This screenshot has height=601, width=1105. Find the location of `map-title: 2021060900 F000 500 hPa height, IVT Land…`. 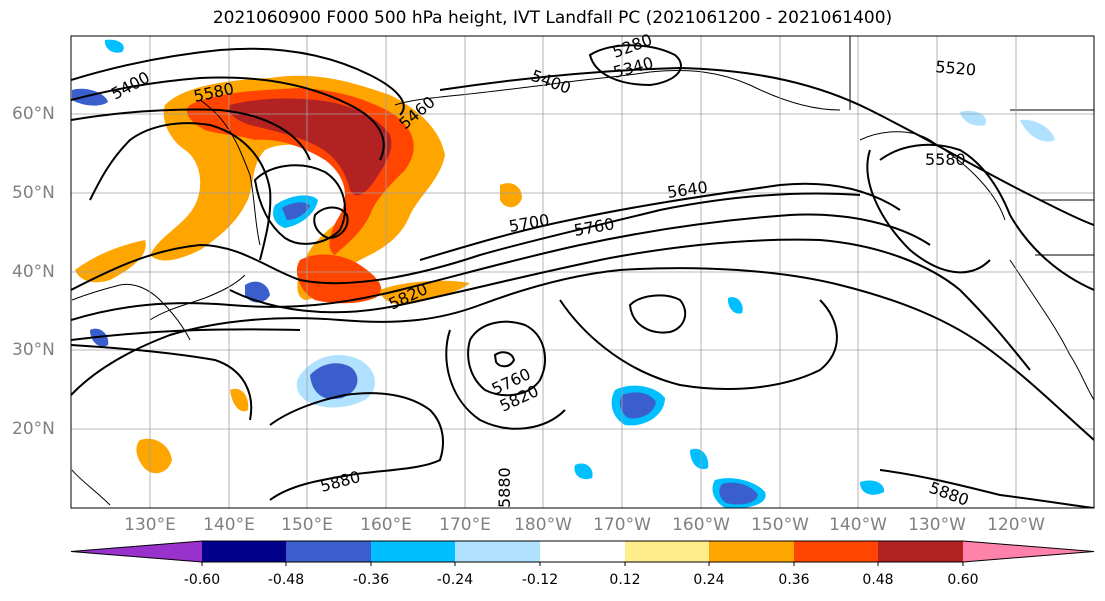

map-title: 2021060900 F000 500 hPa height, IVT Land… is located at coordinates (552, 18).